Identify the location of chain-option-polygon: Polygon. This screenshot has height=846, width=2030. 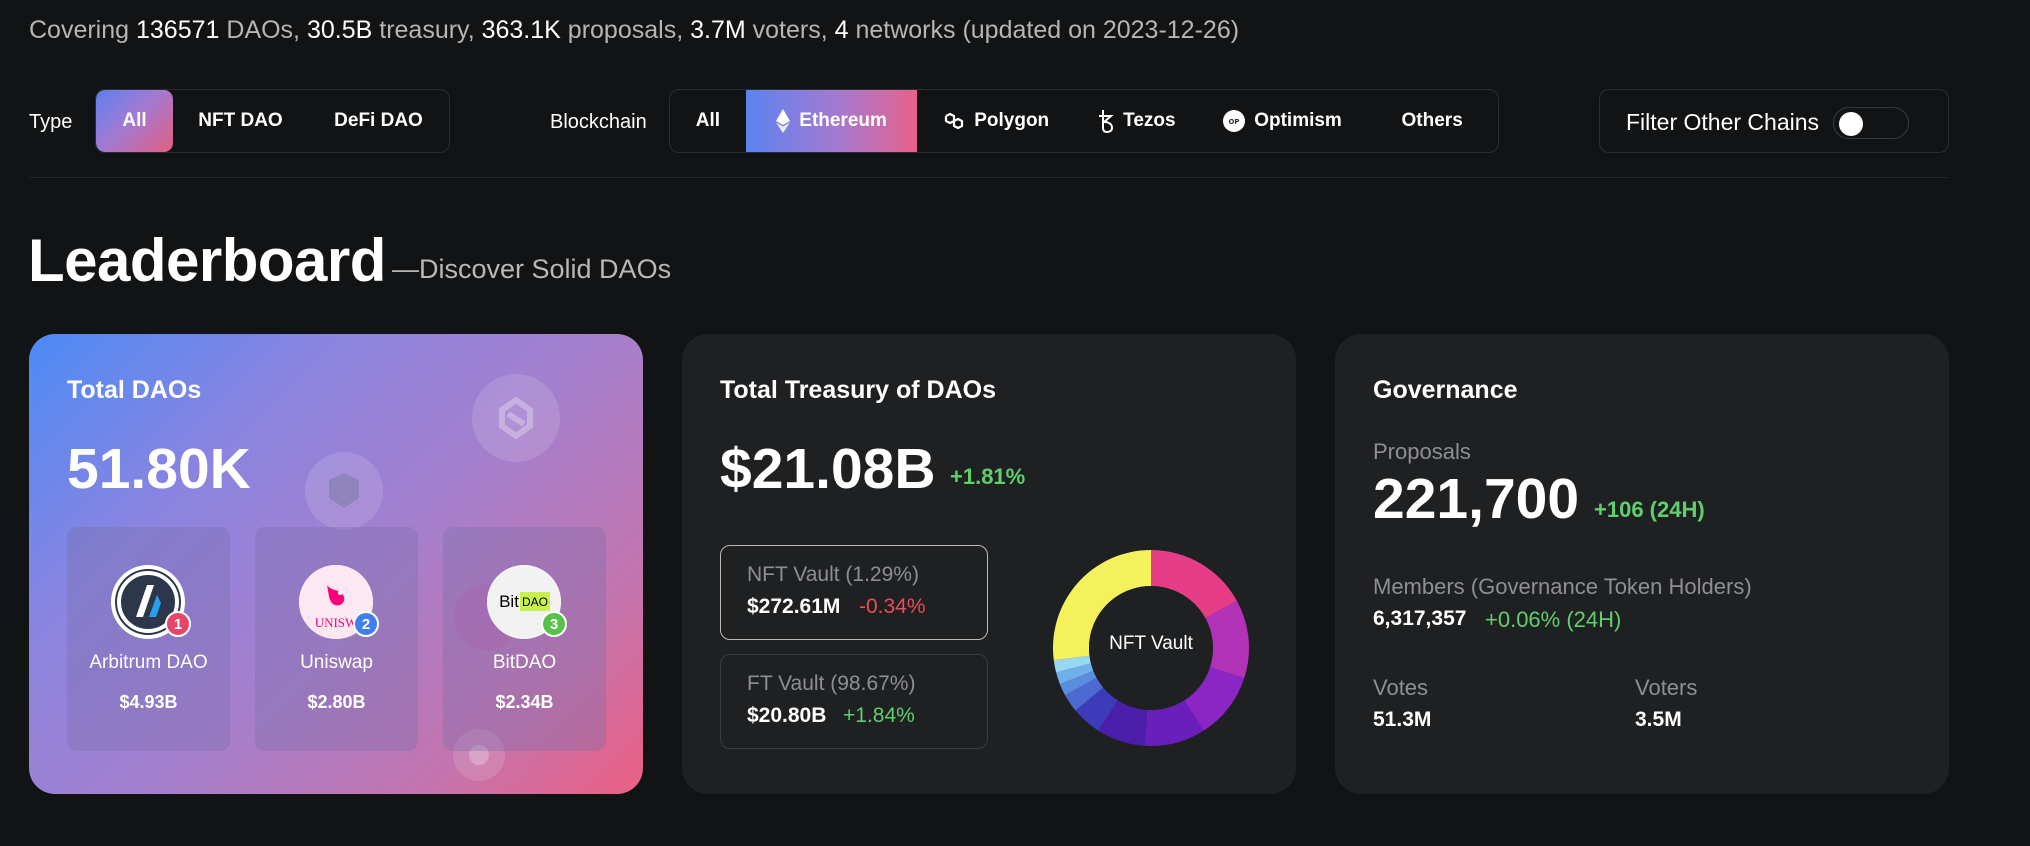
(996, 121).